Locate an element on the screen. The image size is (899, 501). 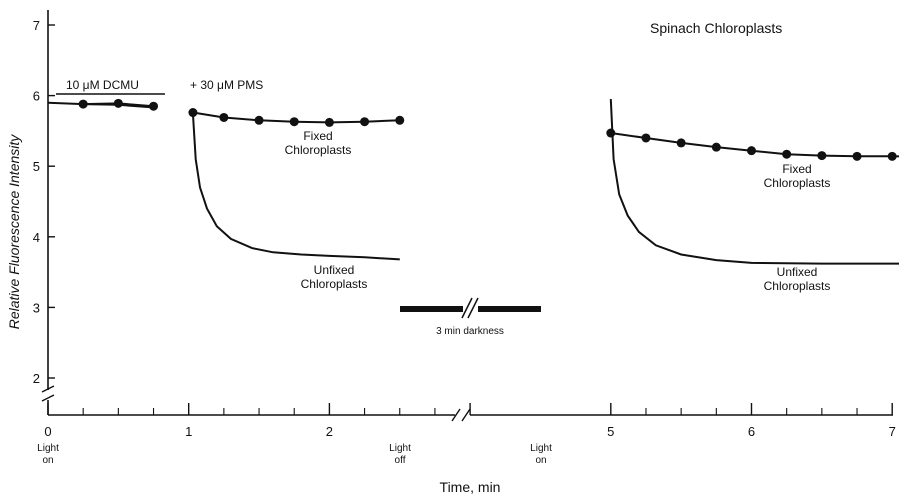
fixed-1-label-line2: Chloroplasts is located at coordinates (318, 150).